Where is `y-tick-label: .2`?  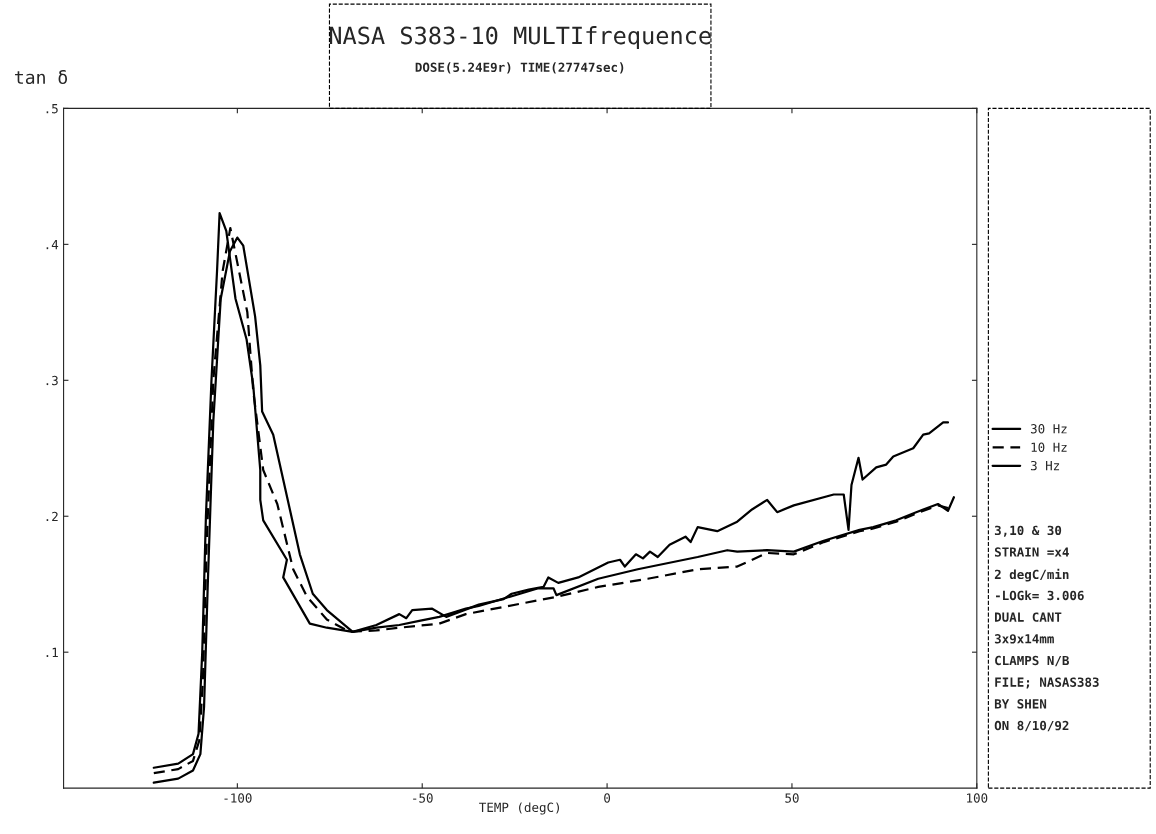
y-tick-label: .2 is located at coordinates (52, 516).